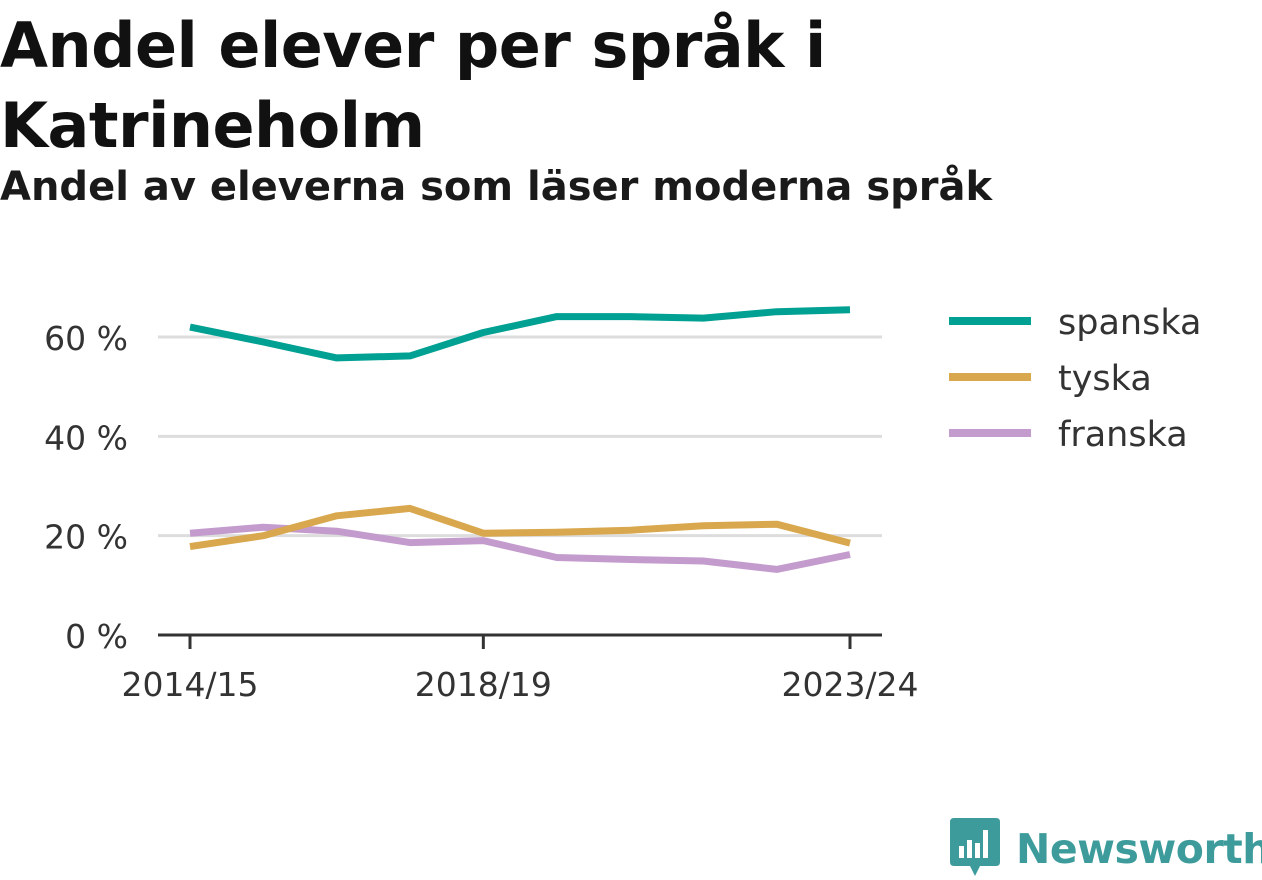 The height and width of the screenshot is (880, 1262). I want to click on y-tick-label: 0 %, so click(96, 636).